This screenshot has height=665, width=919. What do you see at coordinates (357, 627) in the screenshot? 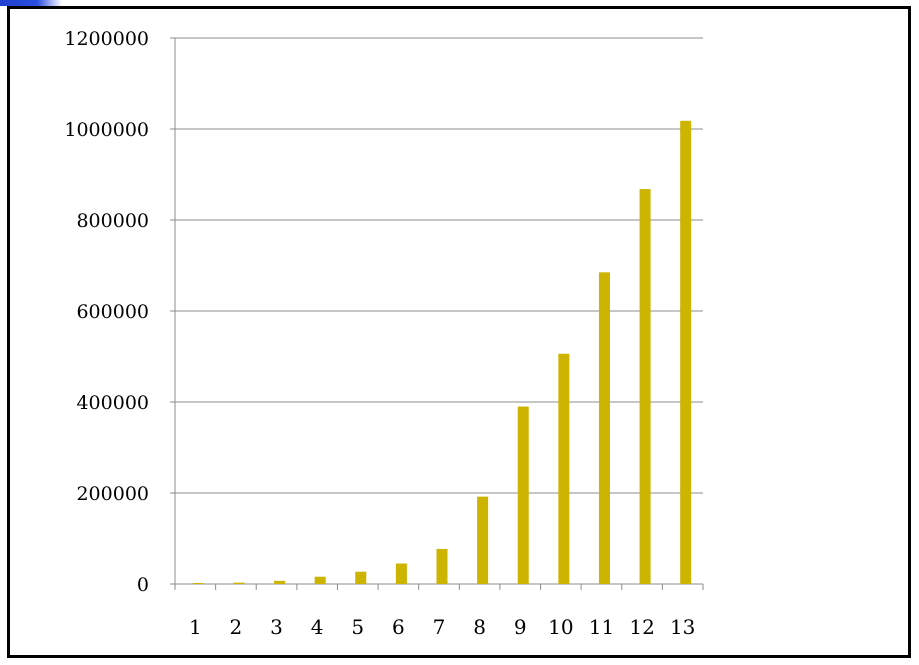
I see `x-tick-label: 5` at bounding box center [357, 627].